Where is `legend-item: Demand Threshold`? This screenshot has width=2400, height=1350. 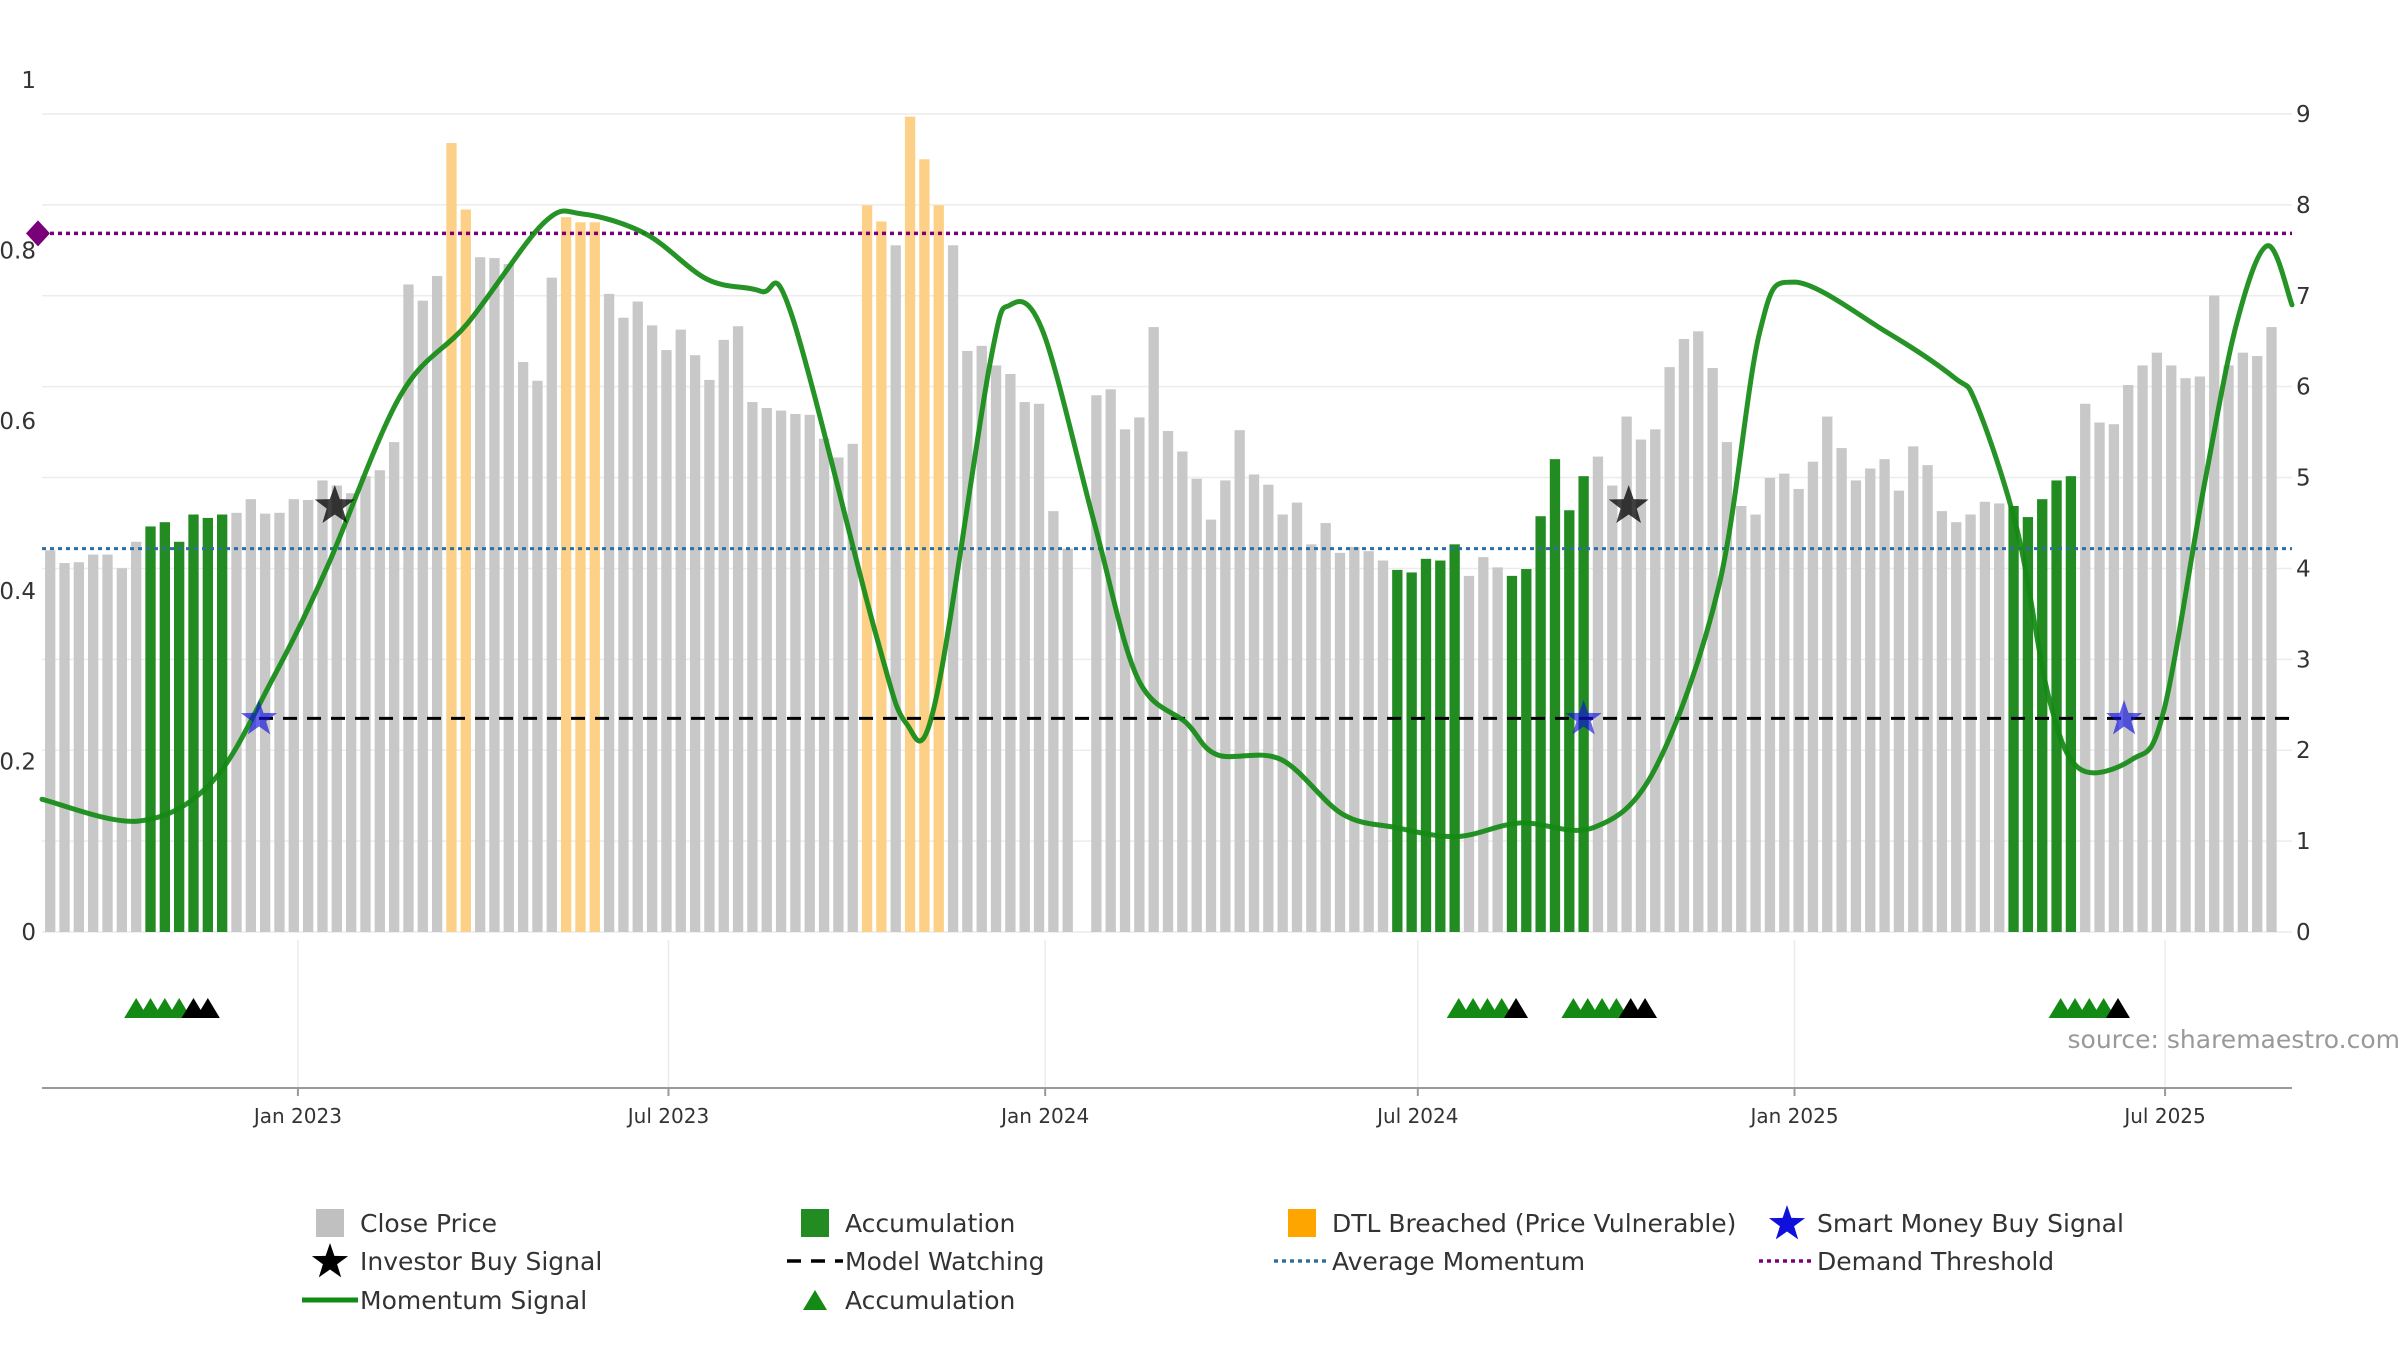 legend-item: Demand Threshold is located at coordinates (1905, 1261).